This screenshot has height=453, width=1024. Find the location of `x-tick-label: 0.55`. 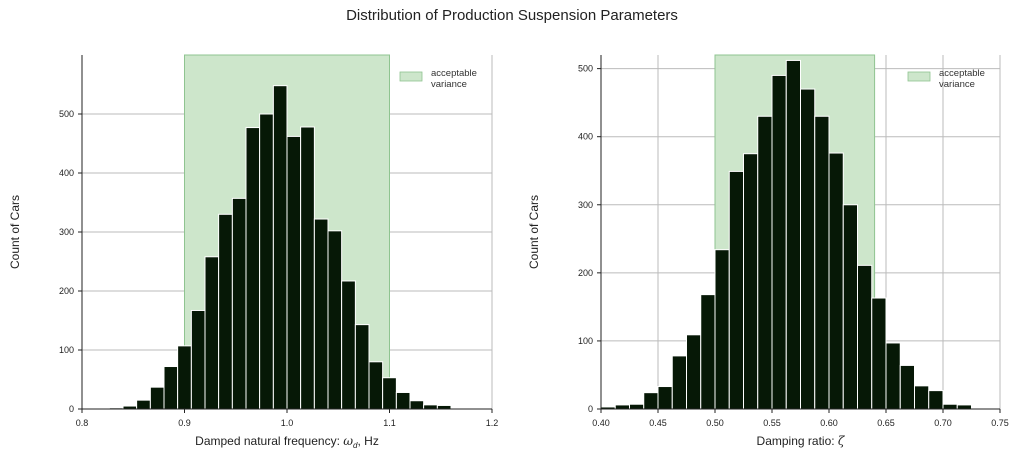

x-tick-label: 0.55 is located at coordinates (772, 423).